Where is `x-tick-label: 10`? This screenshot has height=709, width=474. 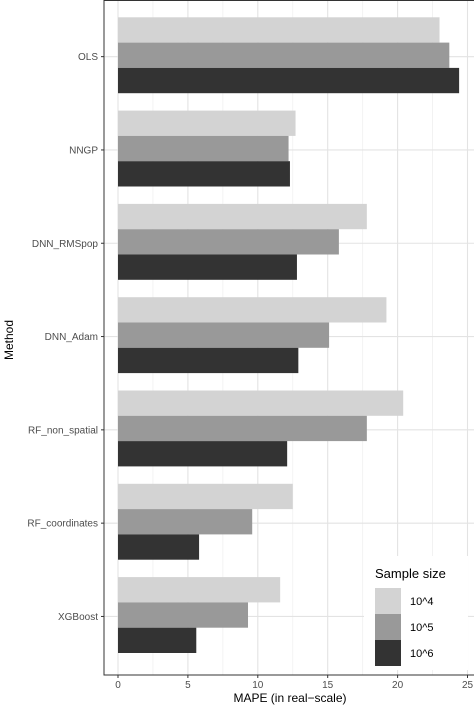
x-tick-label: 10 is located at coordinates (258, 685).